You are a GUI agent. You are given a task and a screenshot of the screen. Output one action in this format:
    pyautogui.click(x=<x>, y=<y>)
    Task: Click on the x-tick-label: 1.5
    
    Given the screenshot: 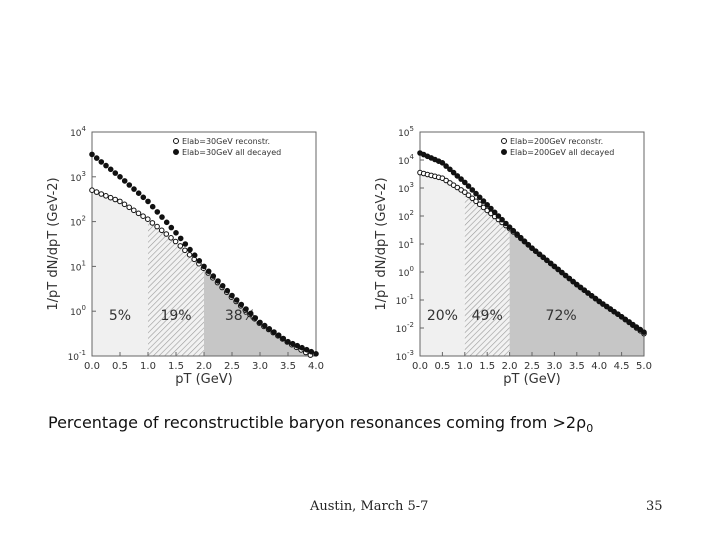 What is the action you would take?
    pyautogui.click(x=487, y=366)
    